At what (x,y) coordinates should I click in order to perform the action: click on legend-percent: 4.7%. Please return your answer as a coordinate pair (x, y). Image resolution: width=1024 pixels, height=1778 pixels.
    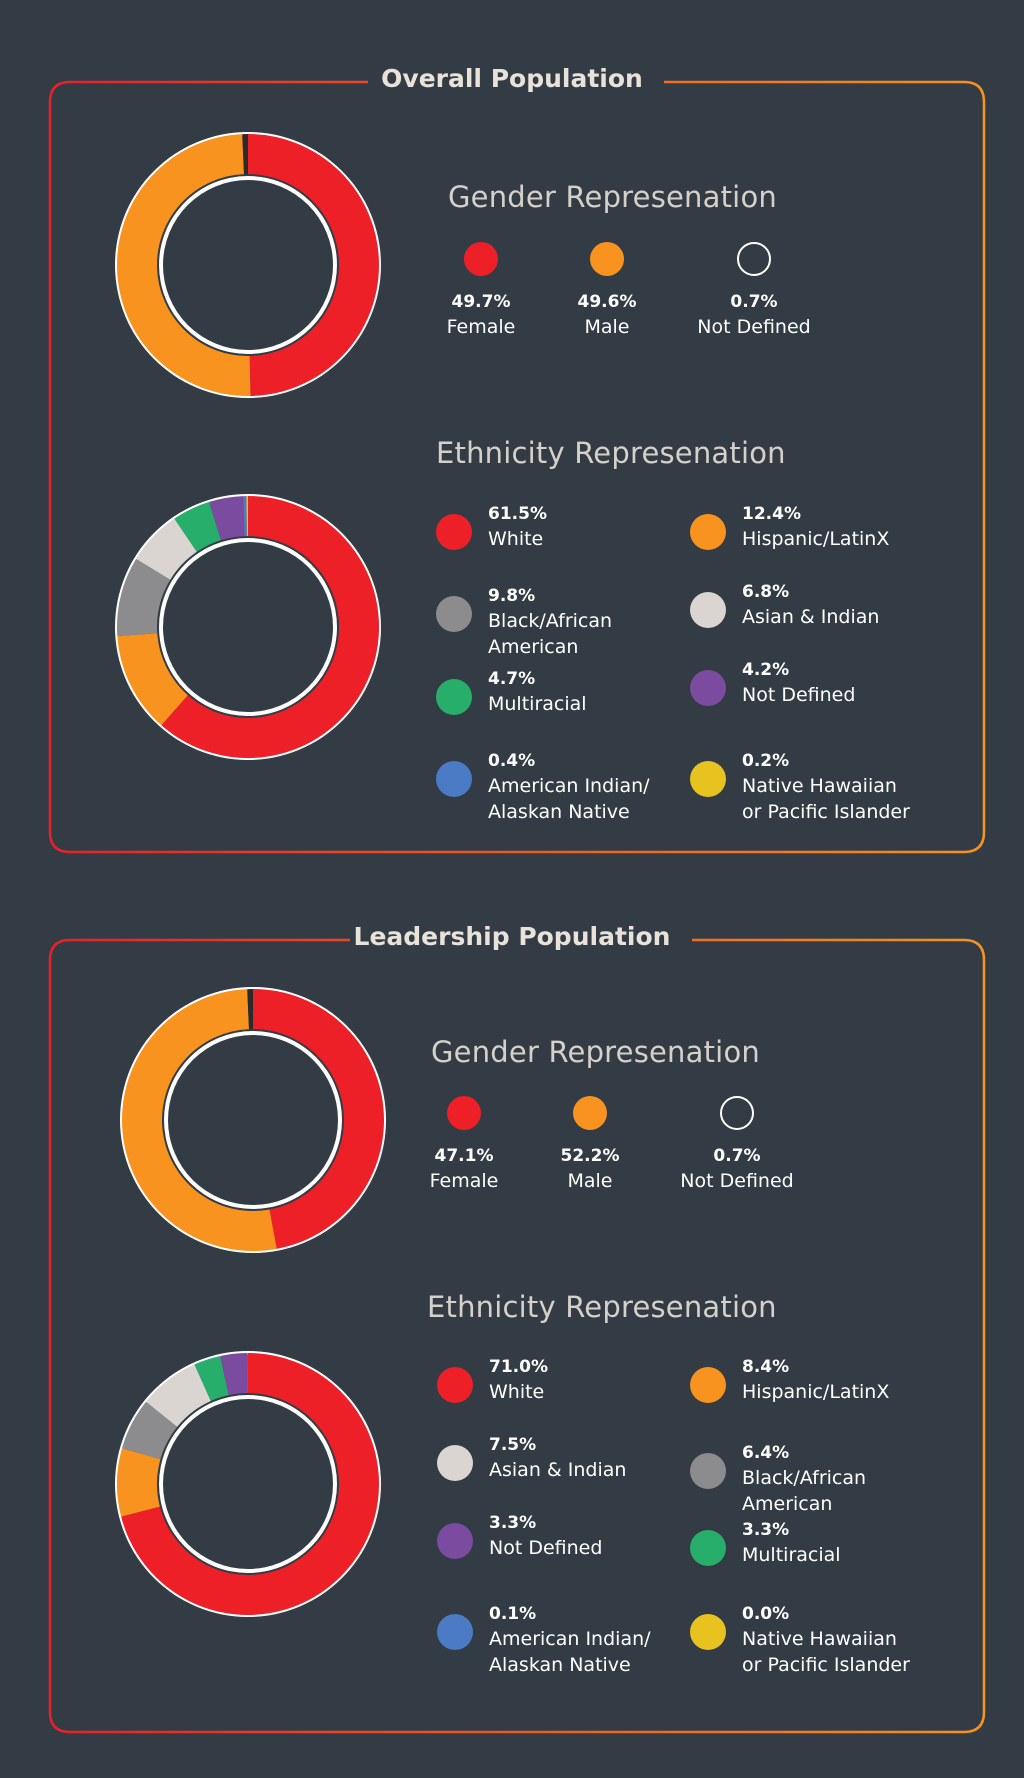
    Looking at the image, I should click on (512, 679).